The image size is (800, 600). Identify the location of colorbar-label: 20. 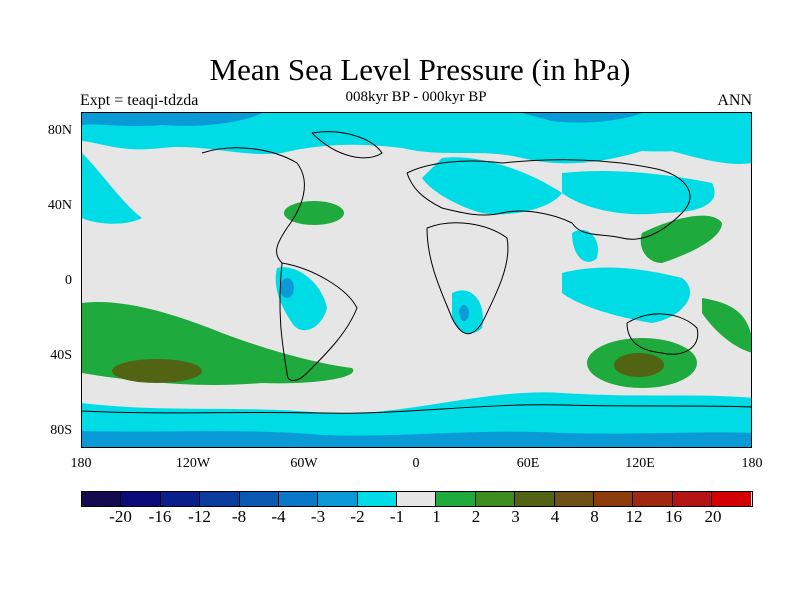
(713, 516).